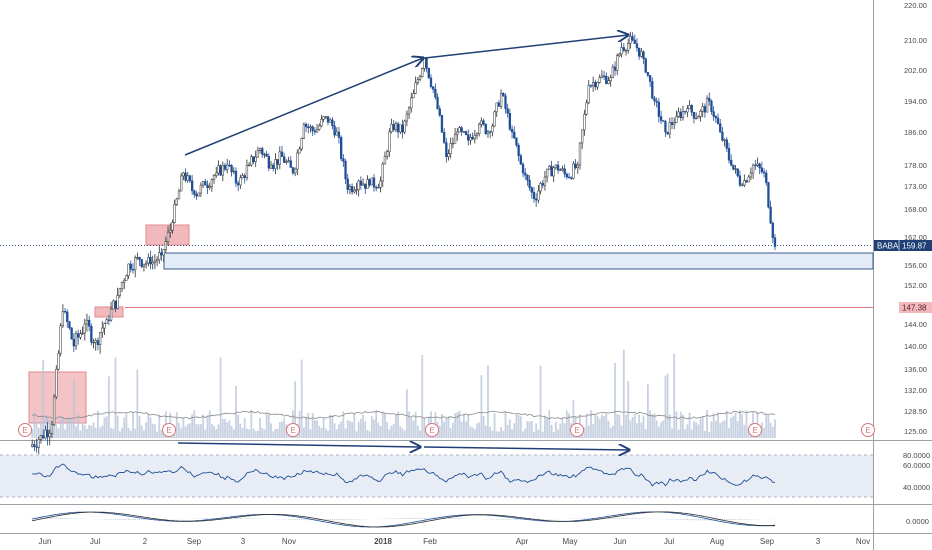 The height and width of the screenshot is (550, 932). Describe the element at coordinates (45, 541) in the screenshot. I see `x-tick-label: Jun` at that location.